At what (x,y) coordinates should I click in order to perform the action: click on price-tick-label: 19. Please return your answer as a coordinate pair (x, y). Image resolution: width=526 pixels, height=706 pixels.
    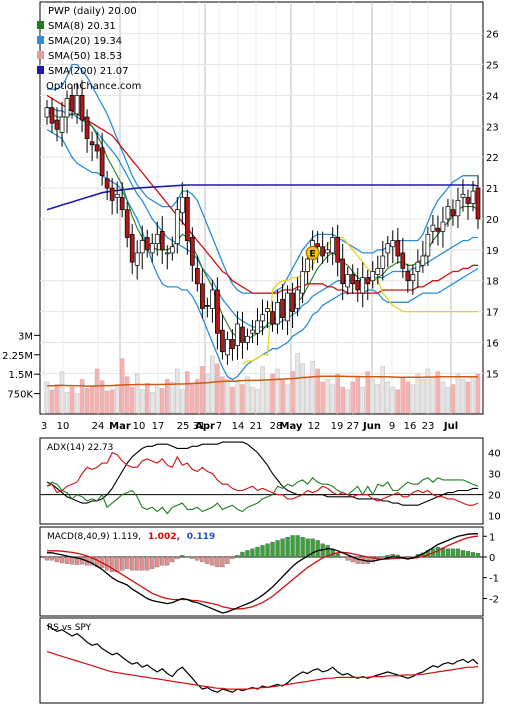
    Looking at the image, I should click on (492, 251).